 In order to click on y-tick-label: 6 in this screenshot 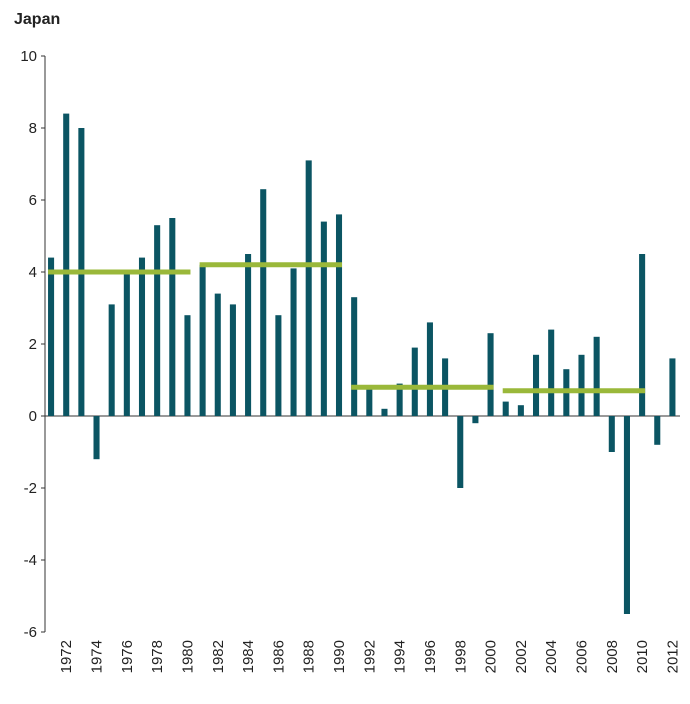, I will do `click(33, 200)`.